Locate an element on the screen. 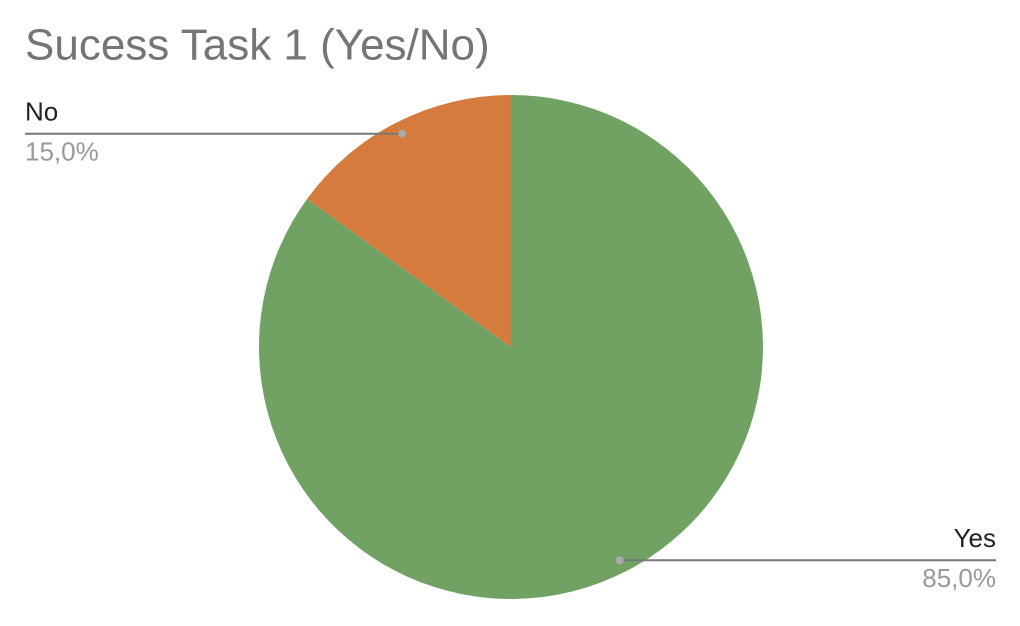 The image size is (1020, 626). slice-value-label: 85,0% is located at coordinates (959, 578).